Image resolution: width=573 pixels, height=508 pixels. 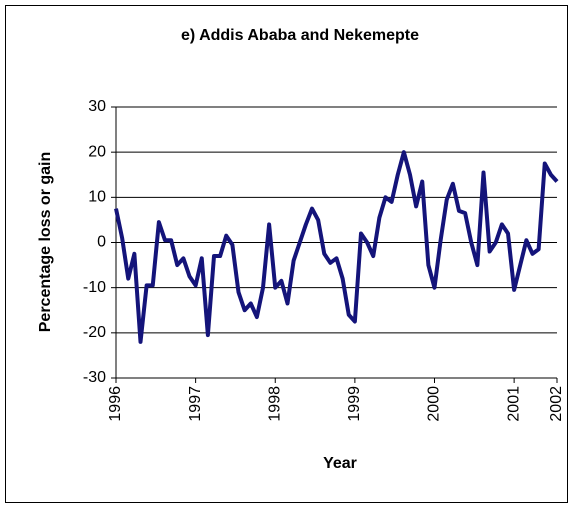 What do you see at coordinates (300, 35) in the screenshot?
I see `chart-title: e) Addis Ababa and Nekemepte` at bounding box center [300, 35].